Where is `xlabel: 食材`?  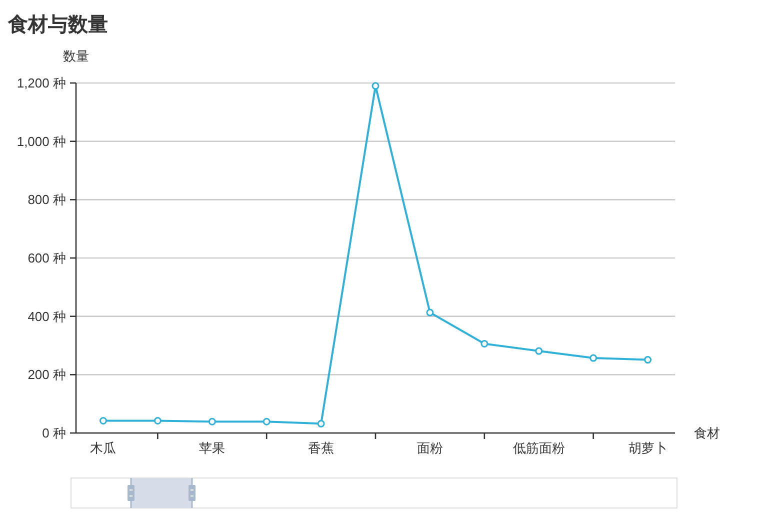 xlabel: 食材 is located at coordinates (707, 433).